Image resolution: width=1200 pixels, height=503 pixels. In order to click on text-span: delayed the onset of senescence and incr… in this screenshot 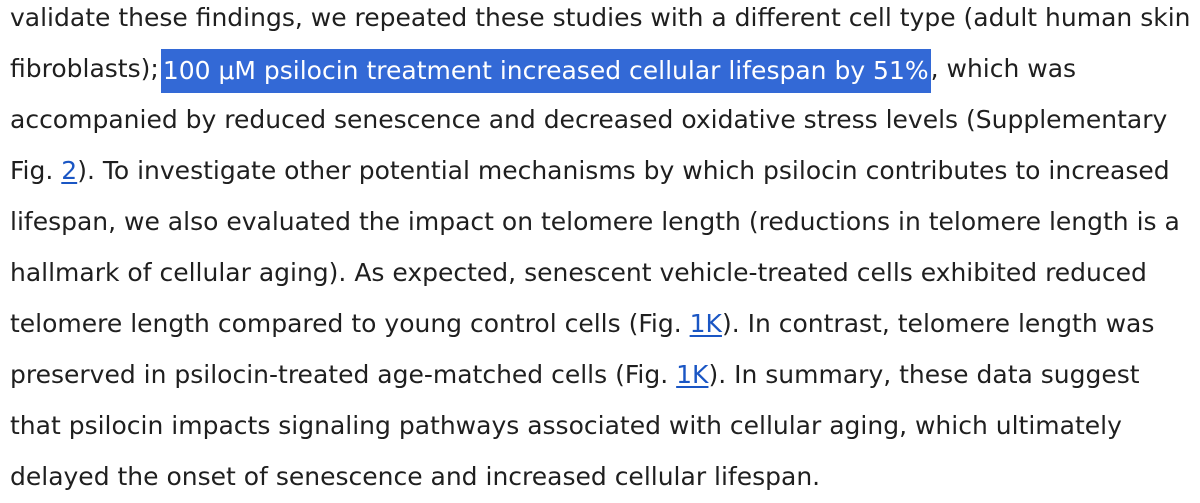, I will do `click(415, 476)`.